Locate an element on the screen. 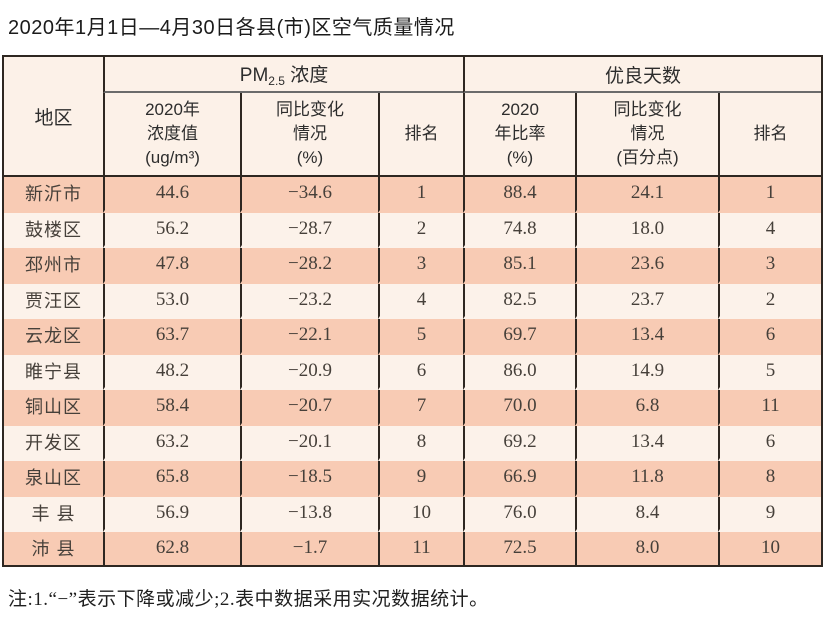 The image size is (825, 620). table-row: 泉山区 65.8 −18.5 9 66.9 11.8 8 is located at coordinates (413, 479).